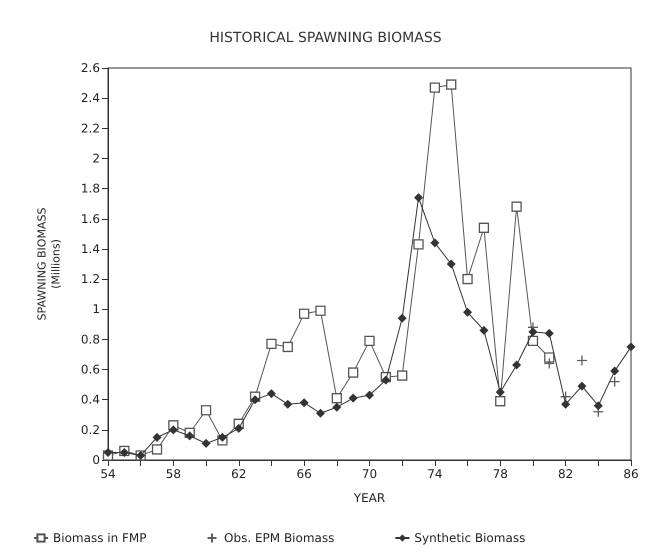 The image size is (651, 559). What do you see at coordinates (49, 264) in the screenshot?
I see `y-axis-title: SPAWNING BIOMASS (Millions)` at bounding box center [49, 264].